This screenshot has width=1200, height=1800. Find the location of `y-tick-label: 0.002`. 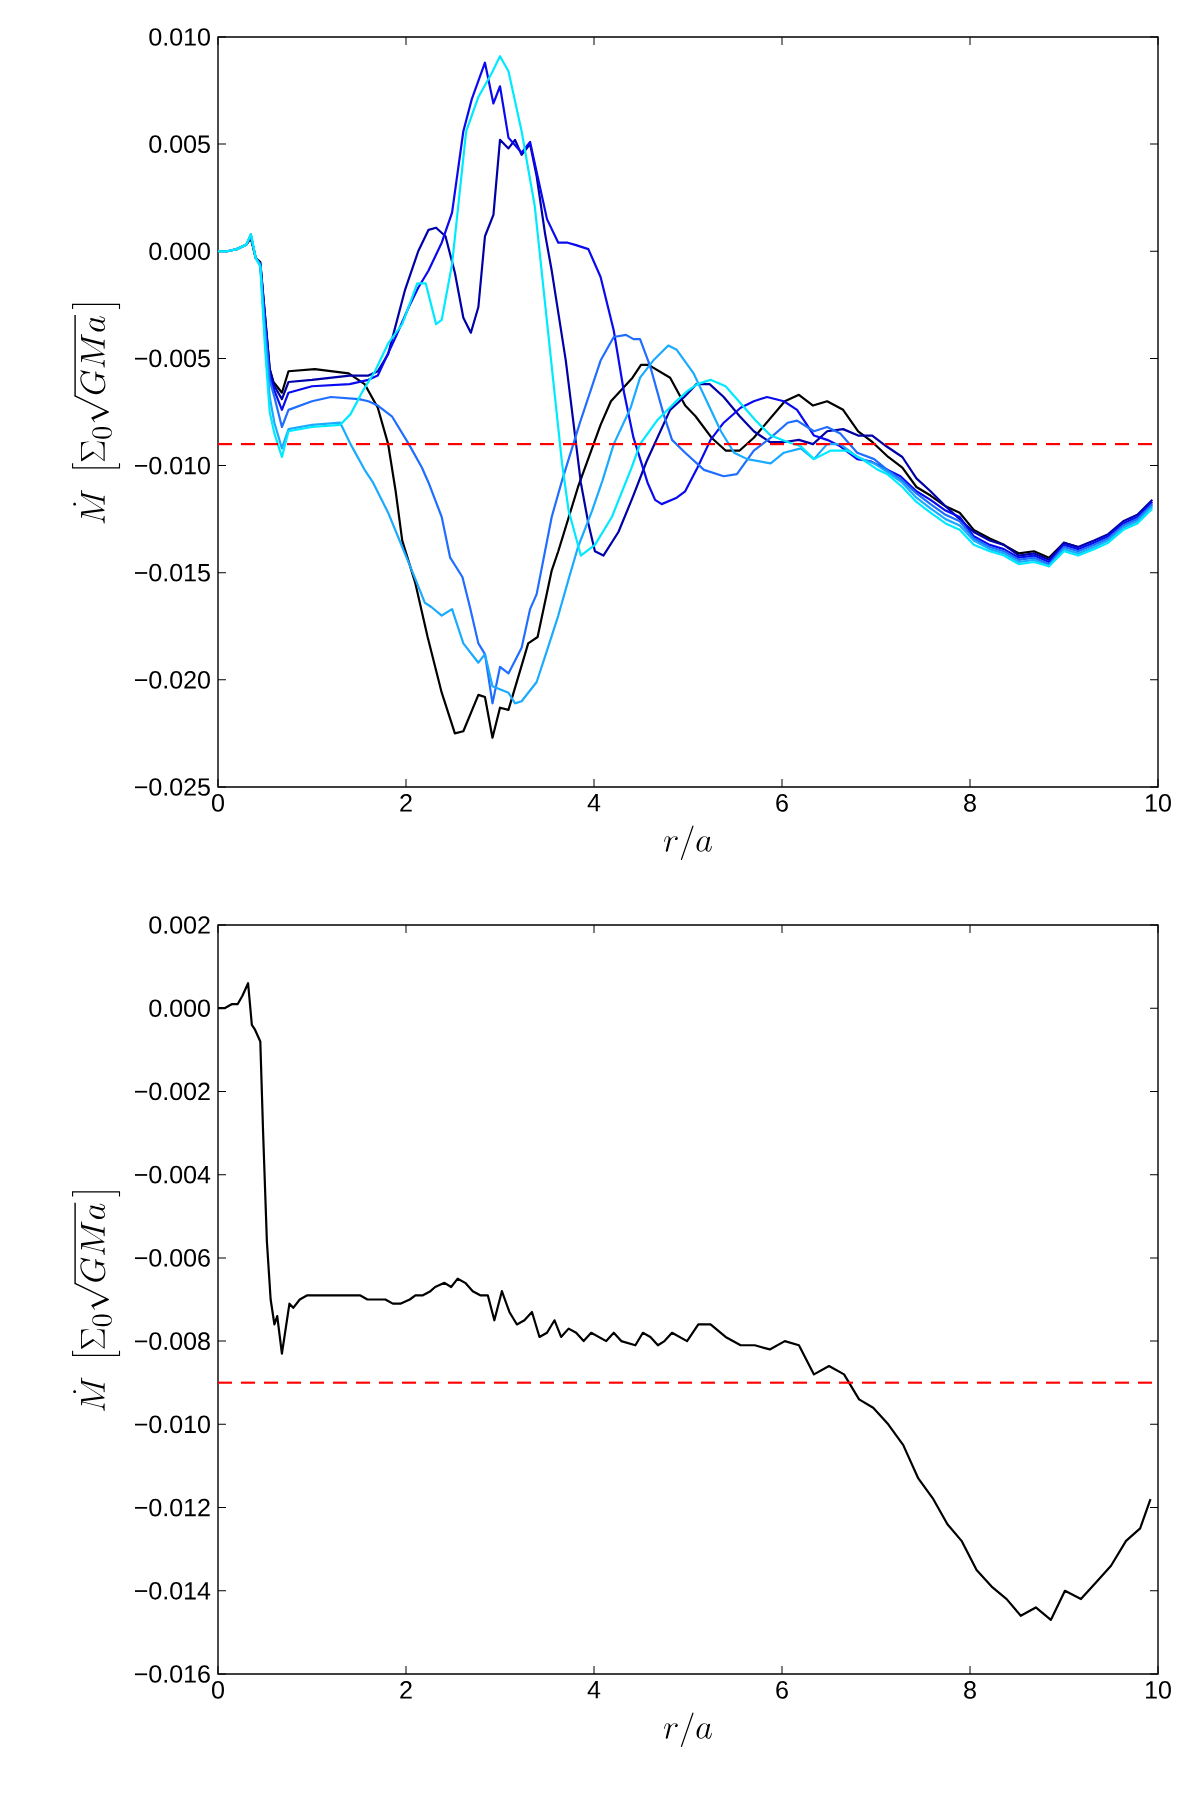

y-tick-label: 0.002 is located at coordinates (179, 925).